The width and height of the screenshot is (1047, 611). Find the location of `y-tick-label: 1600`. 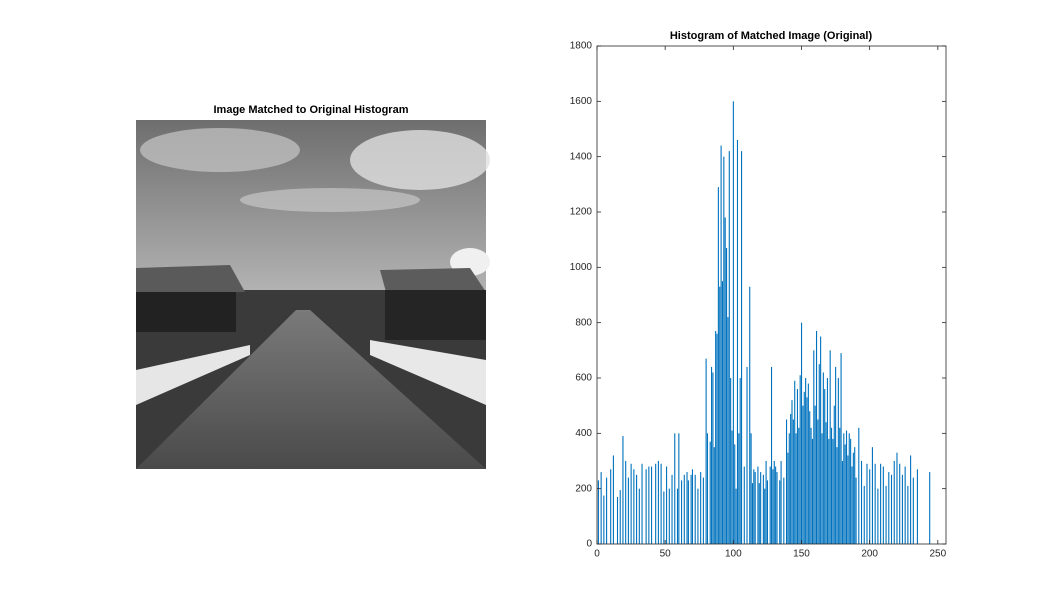

y-tick-label: 1600 is located at coordinates (581, 101).